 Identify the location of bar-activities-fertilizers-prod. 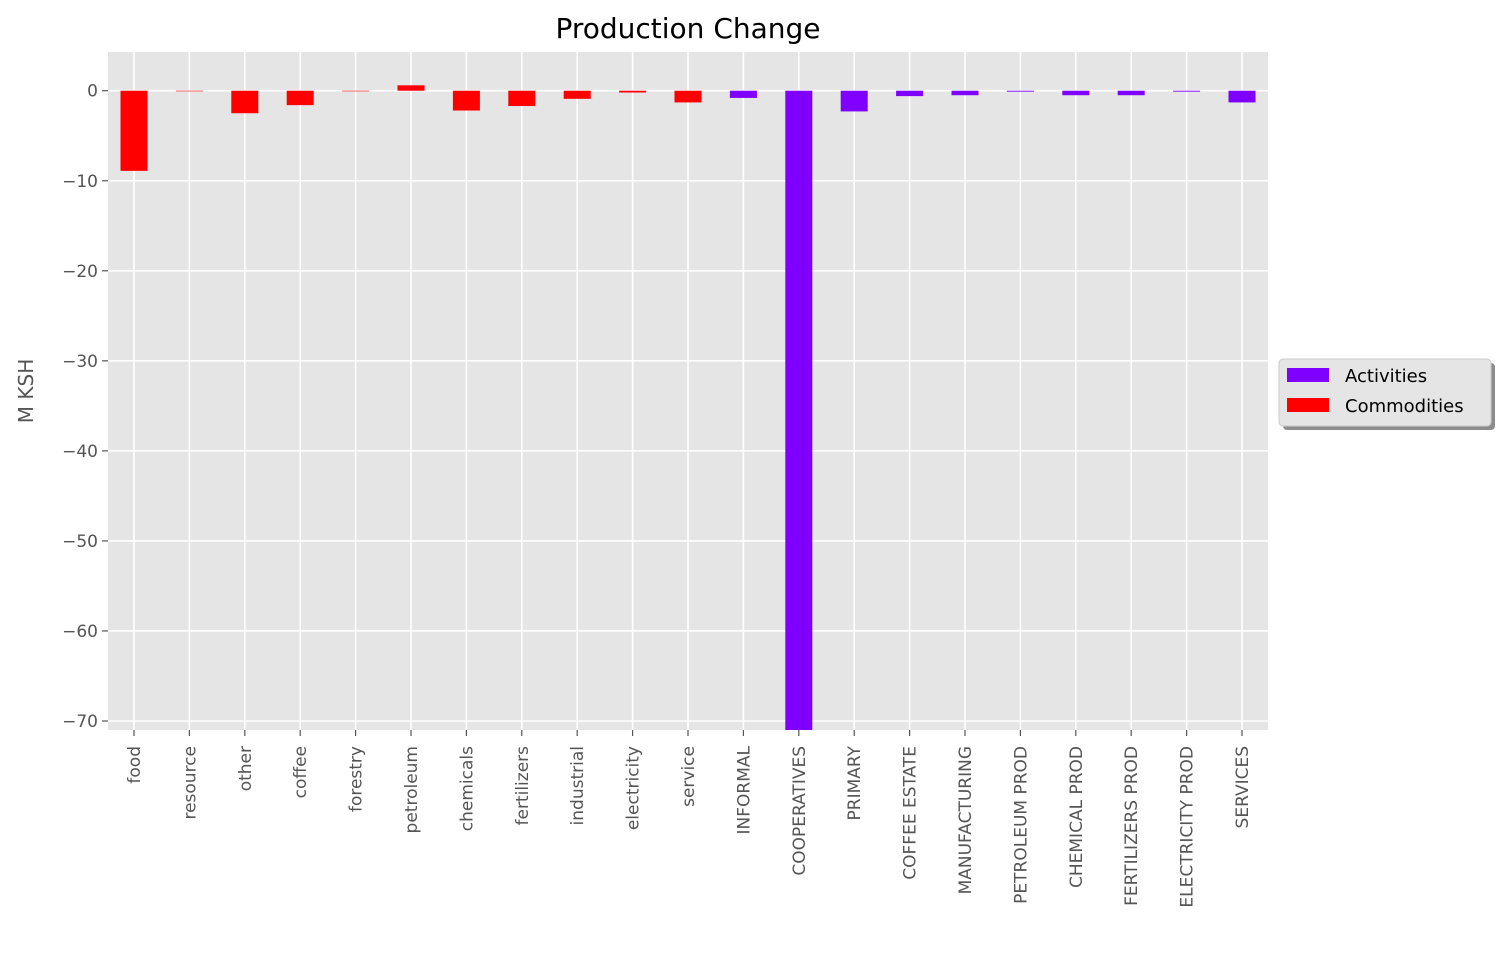
(1131, 93).